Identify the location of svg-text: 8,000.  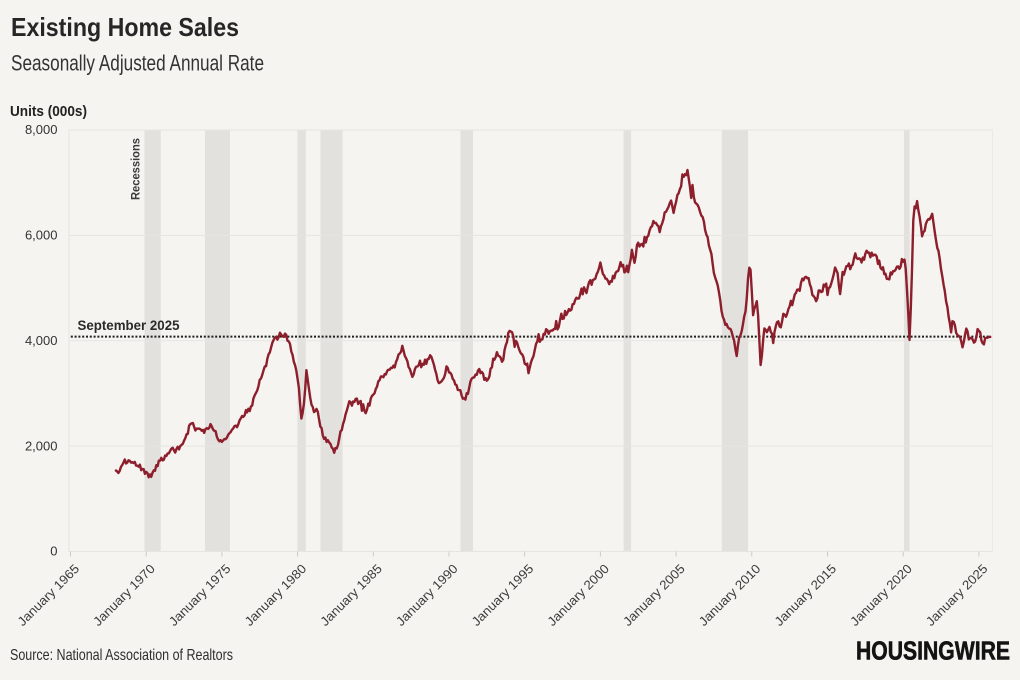
(41, 129).